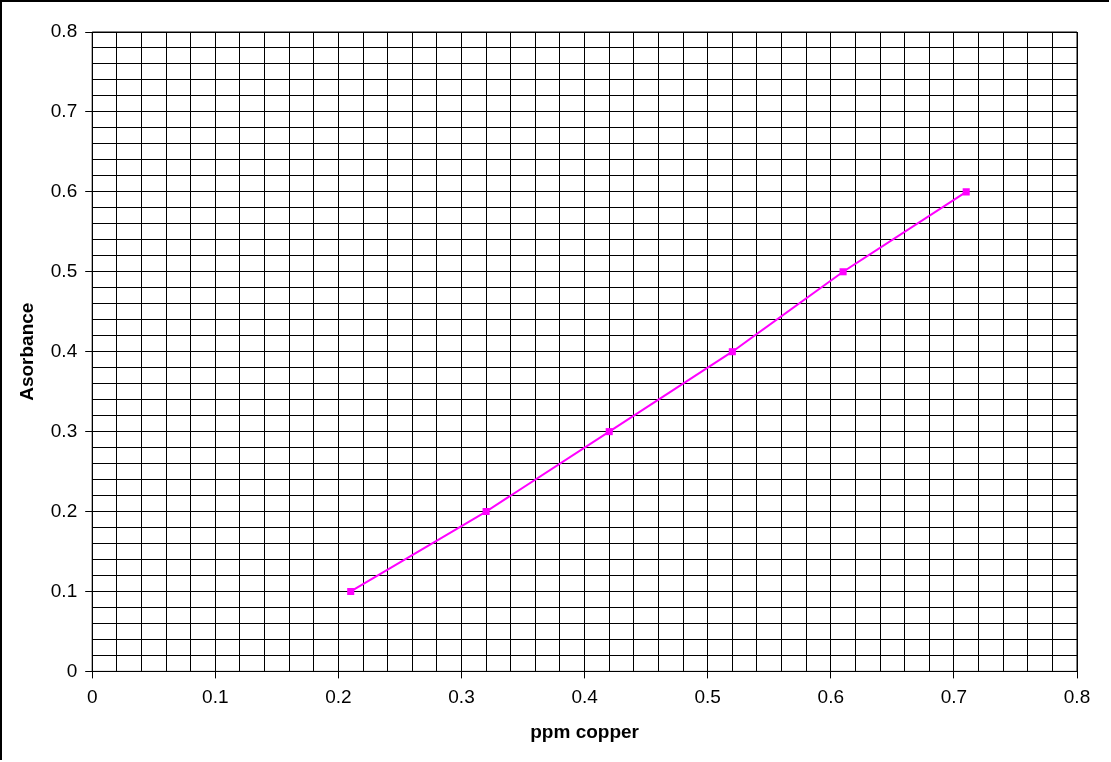  I want to click on x-tick-label: 0.7, so click(954, 697).